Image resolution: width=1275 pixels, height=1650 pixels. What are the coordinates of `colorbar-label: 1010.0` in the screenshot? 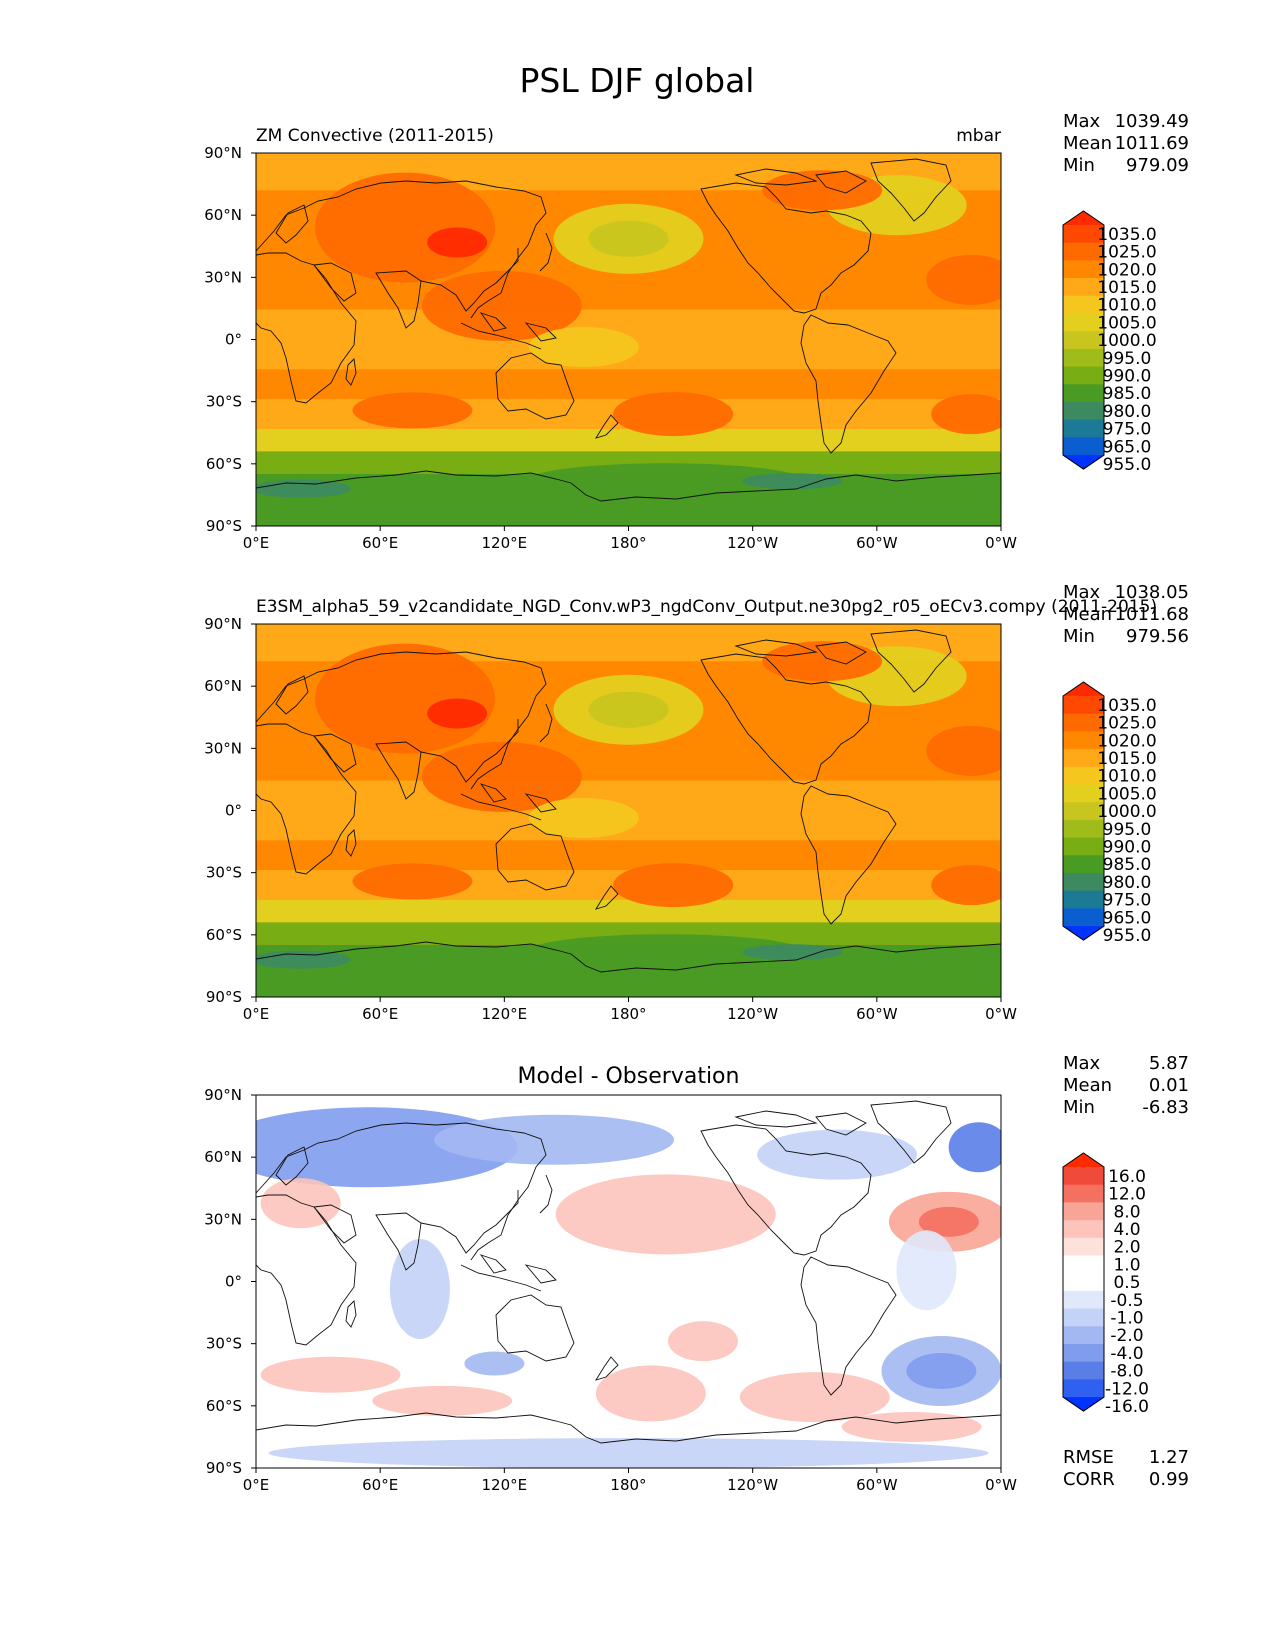 It's located at (1126, 306).